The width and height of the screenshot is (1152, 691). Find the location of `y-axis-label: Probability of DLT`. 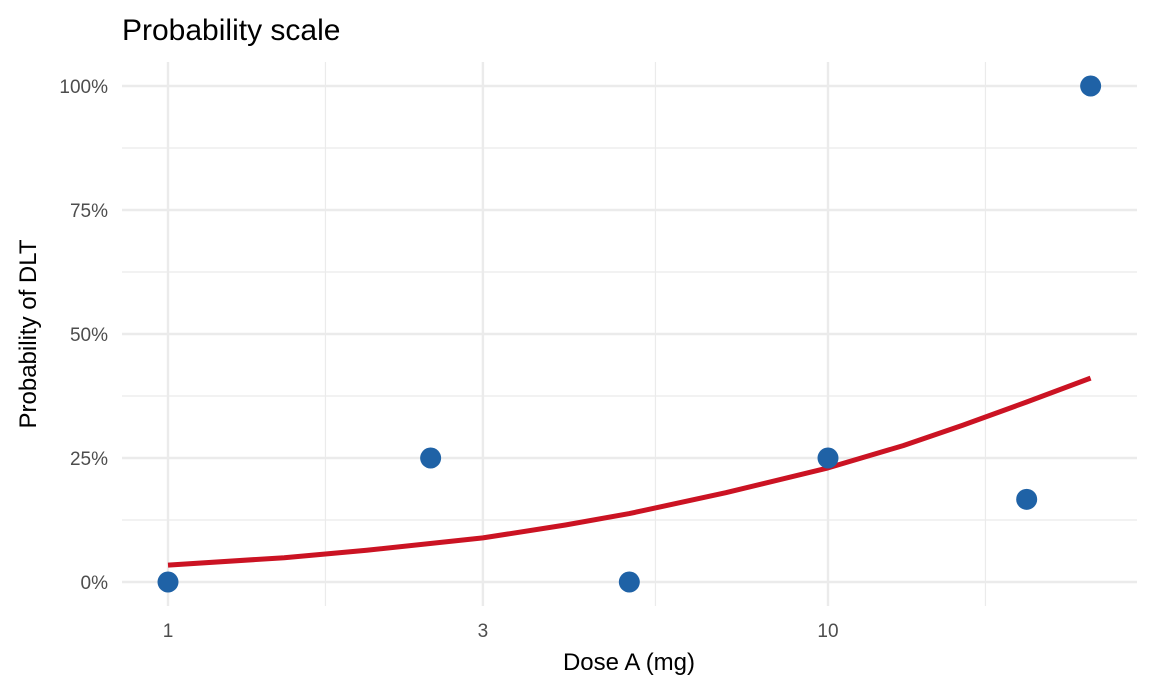

y-axis-label: Probability of DLT is located at coordinates (28, 333).